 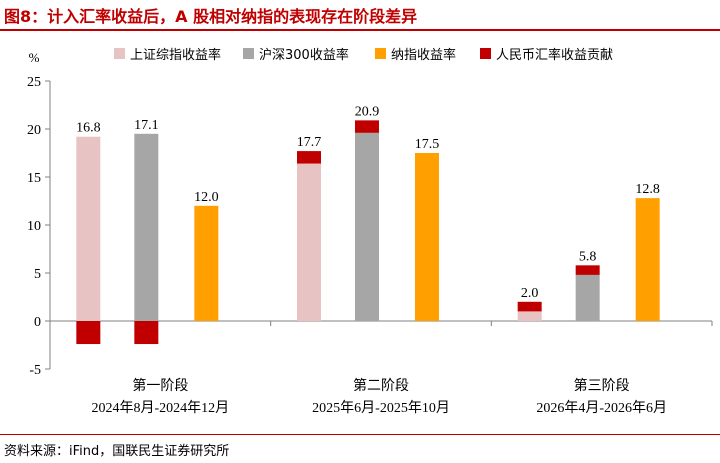 I want to click on category-period-label: 2026年4月-2026年6月, so click(x=601, y=408).